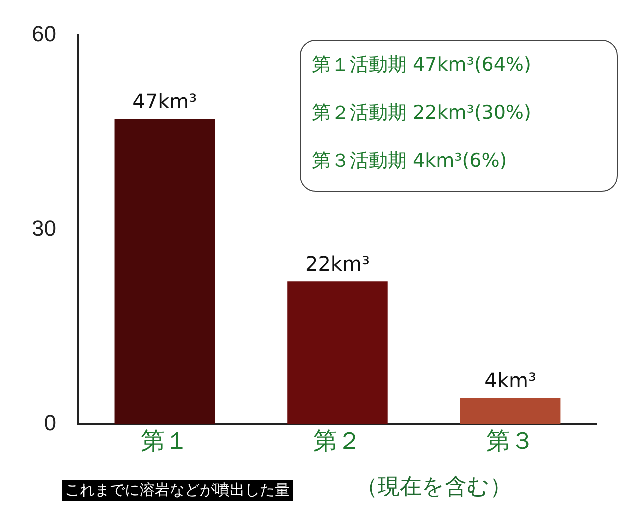 Image resolution: width=627 pixels, height=507 pixels. What do you see at coordinates (177, 490) in the screenshot?
I see `text: これまでに溶岩などが噴出した量` at bounding box center [177, 490].